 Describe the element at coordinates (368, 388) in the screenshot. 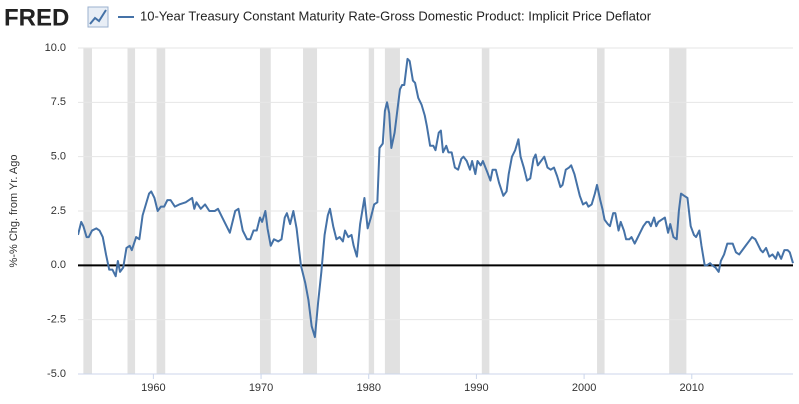

I see `x-tick-label: 1980` at that location.